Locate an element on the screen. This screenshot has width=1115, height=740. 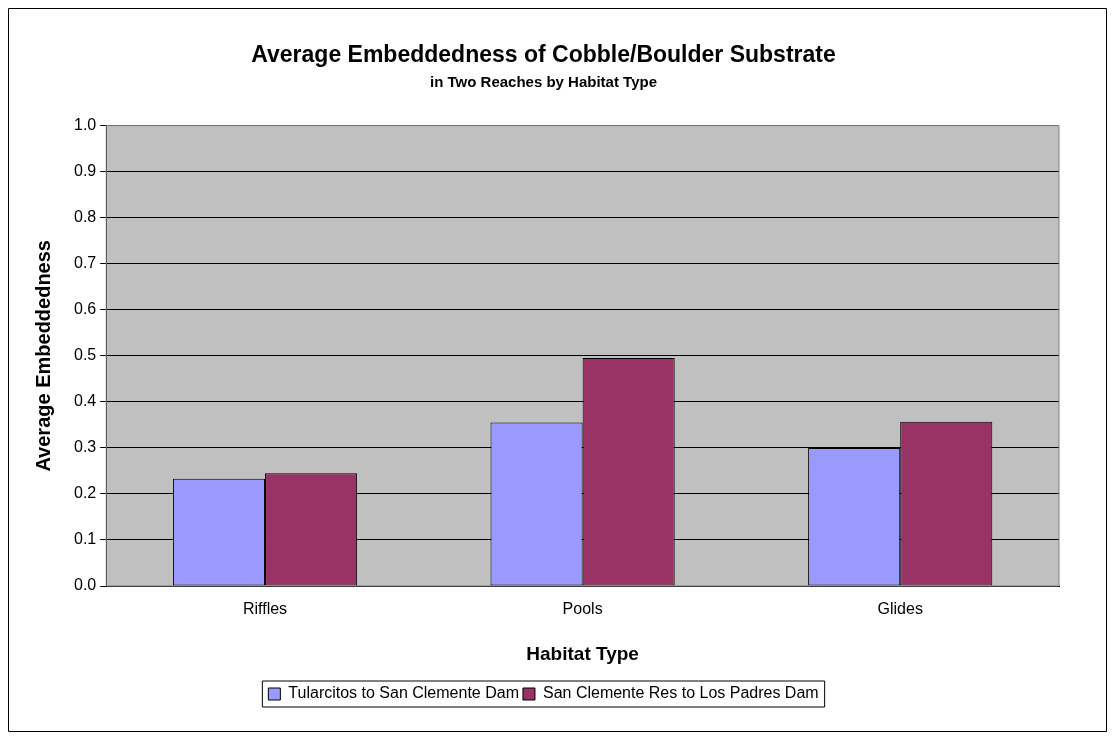
y-tick-label: 0.0 is located at coordinates (85, 585).